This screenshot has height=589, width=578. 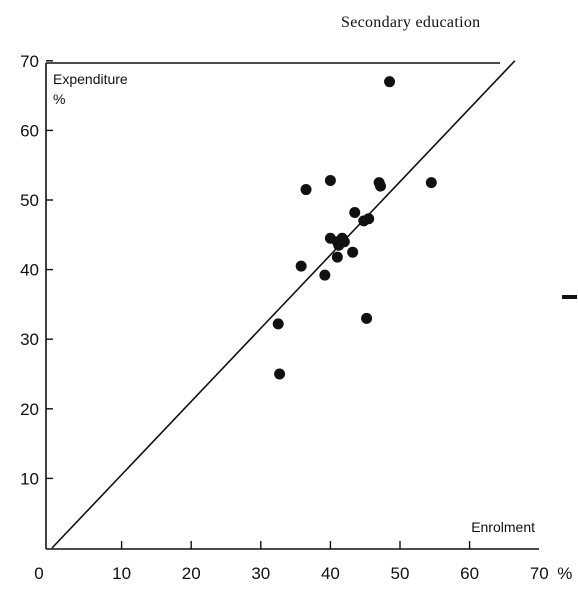 What do you see at coordinates (539, 573) in the screenshot?
I see `x-tick-label: 70` at bounding box center [539, 573].